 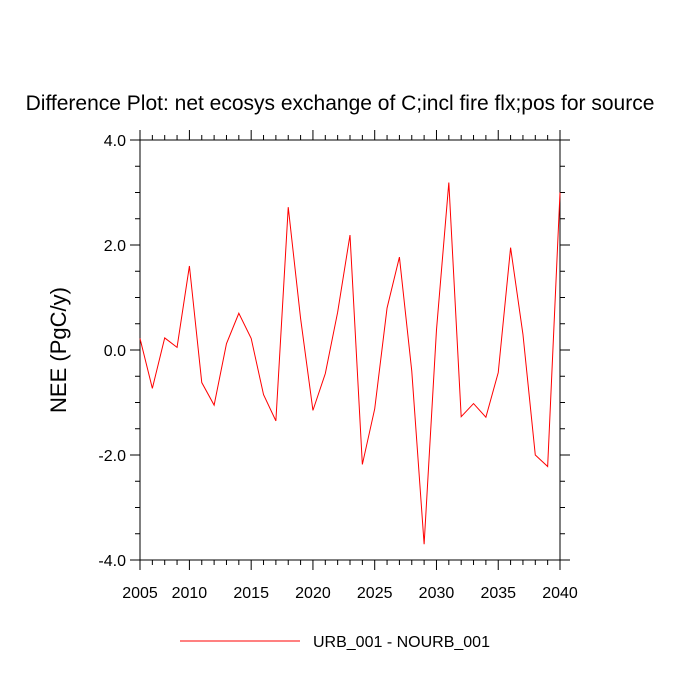 What do you see at coordinates (498, 593) in the screenshot?
I see `x-tick-label: 2035` at bounding box center [498, 593].